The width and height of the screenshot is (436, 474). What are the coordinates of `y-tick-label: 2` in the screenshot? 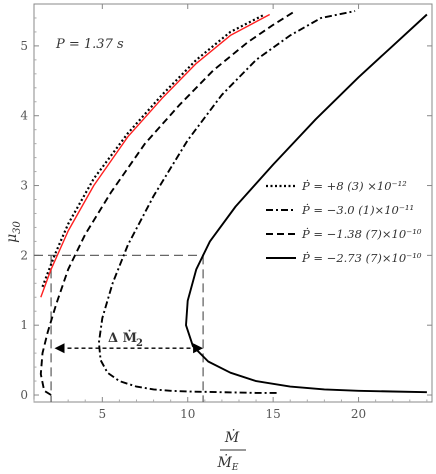 It's located at (24, 255).